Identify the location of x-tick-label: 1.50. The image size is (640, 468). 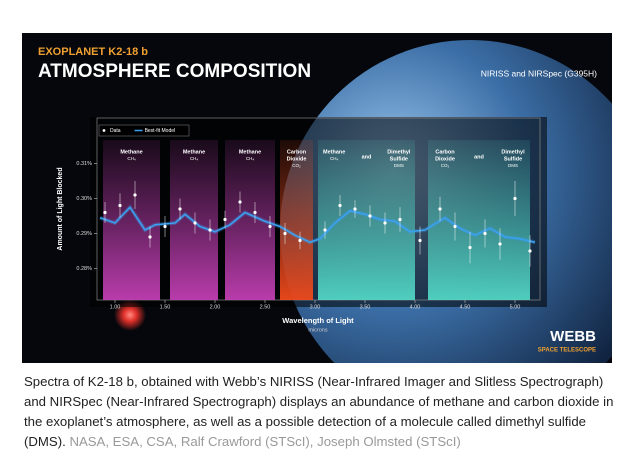
(165, 307).